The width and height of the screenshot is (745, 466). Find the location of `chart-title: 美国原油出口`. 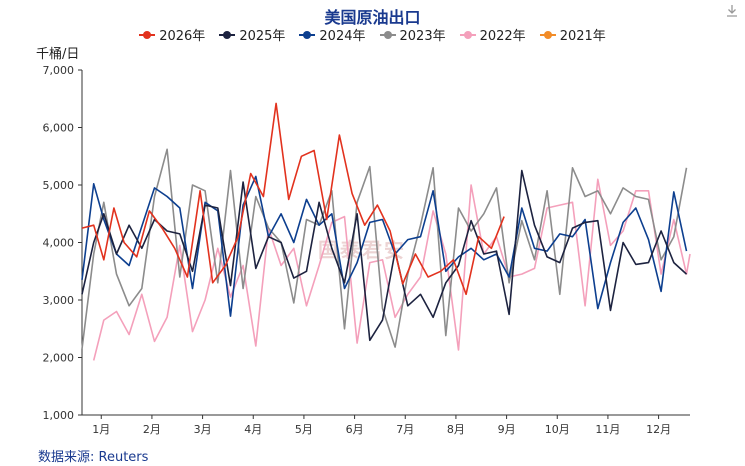

chart-title: 美国原油出口 is located at coordinates (372, 17).